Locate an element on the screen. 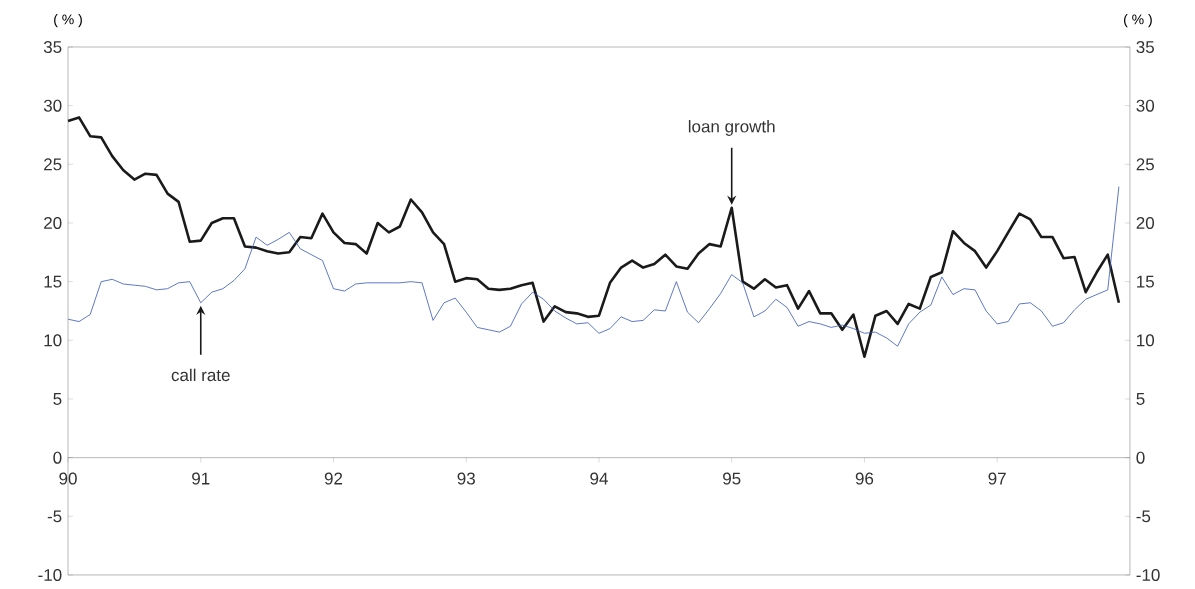  y2-tick-label: 35 is located at coordinates (1145, 47).